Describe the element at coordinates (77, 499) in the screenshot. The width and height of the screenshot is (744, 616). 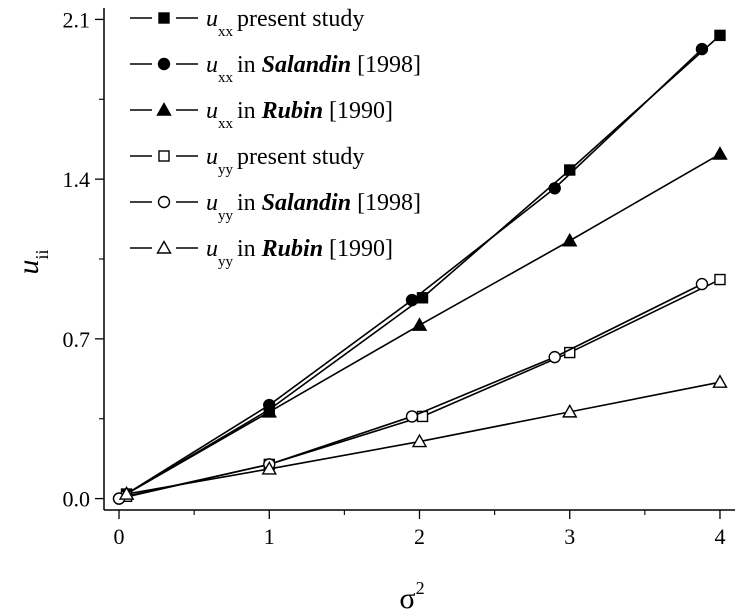
I see `y-tick-label: 0.0` at that location.